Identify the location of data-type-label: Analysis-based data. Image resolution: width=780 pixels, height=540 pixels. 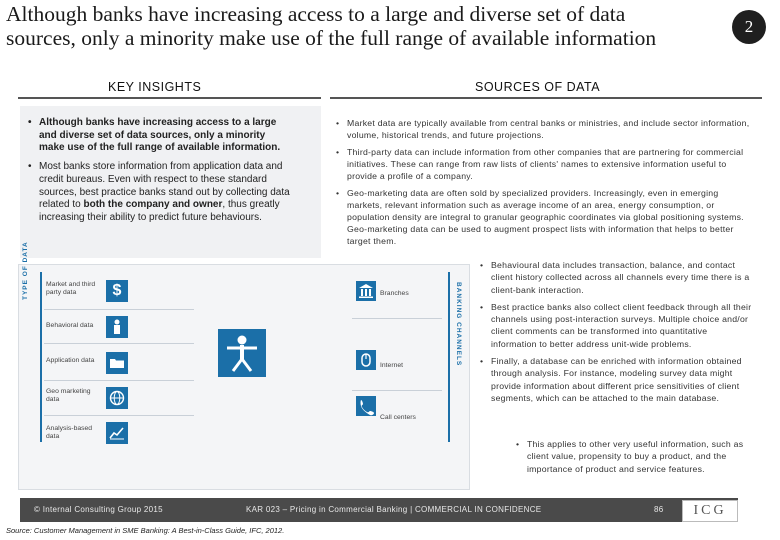
(69, 432).